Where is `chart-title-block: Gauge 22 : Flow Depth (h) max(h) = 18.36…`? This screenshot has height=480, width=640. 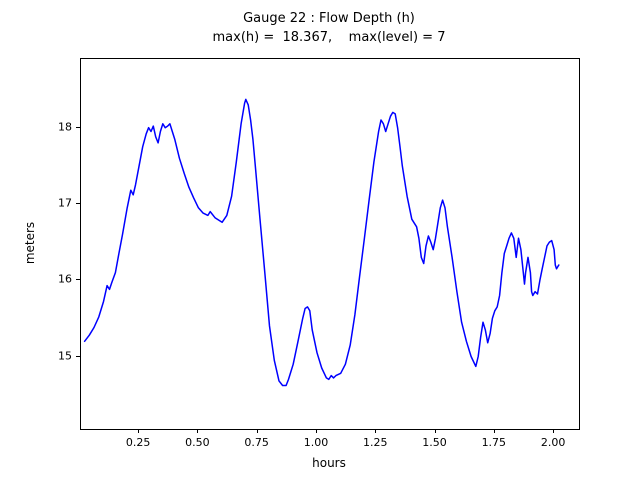
chart-title-block: Gauge 22 : Flow Depth (h) max(h) = 18.36… is located at coordinates (329, 29).